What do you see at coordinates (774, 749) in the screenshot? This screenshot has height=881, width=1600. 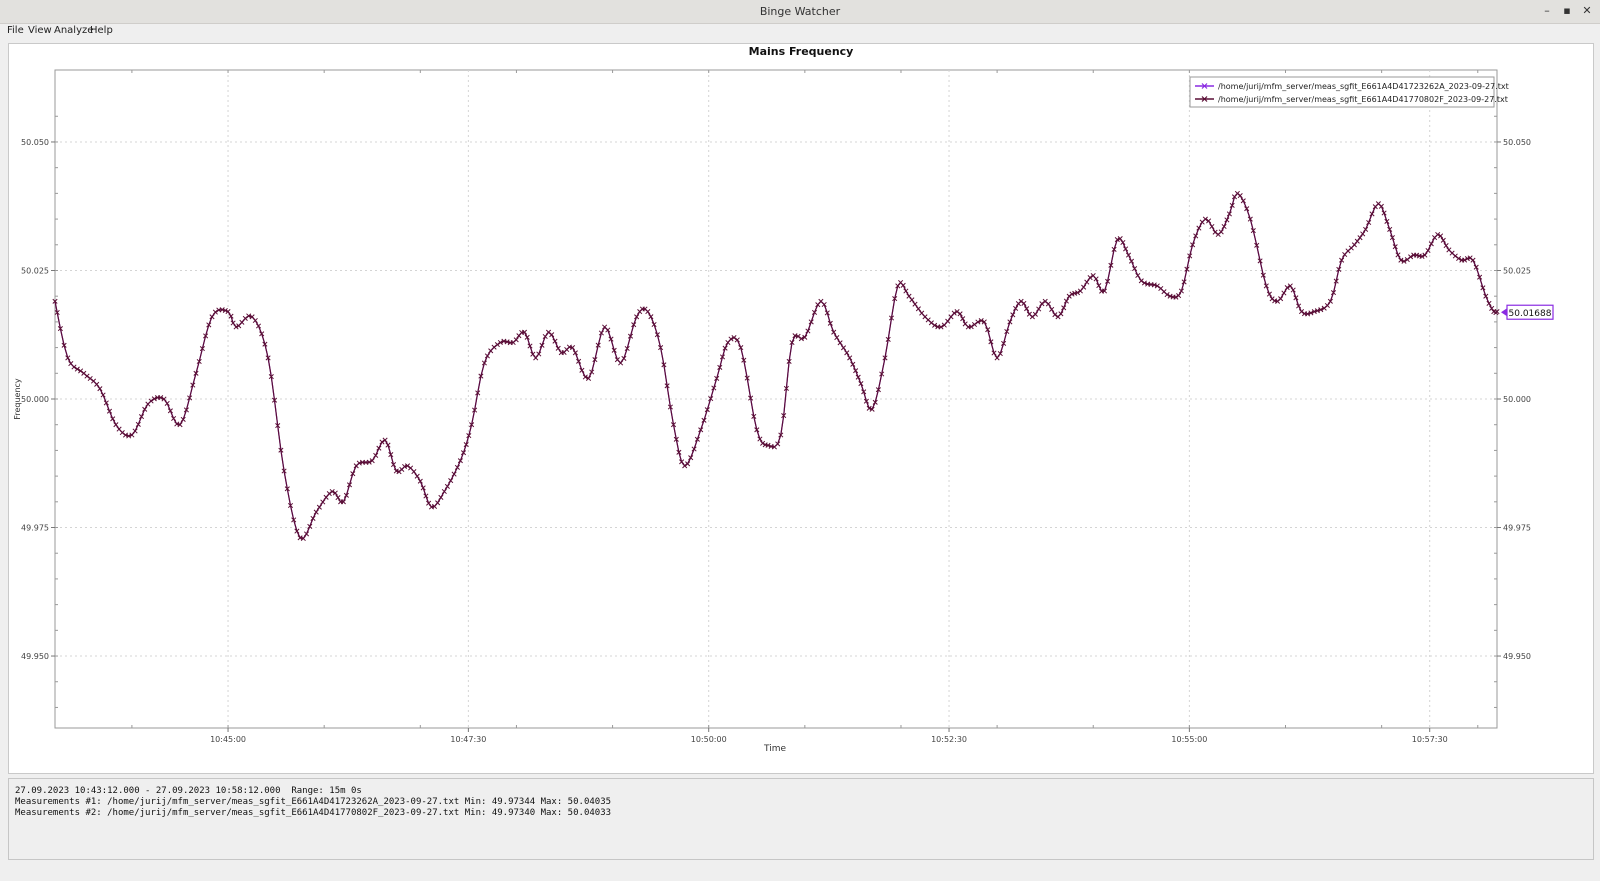 I see `x-axis-title: Time` at bounding box center [774, 749].